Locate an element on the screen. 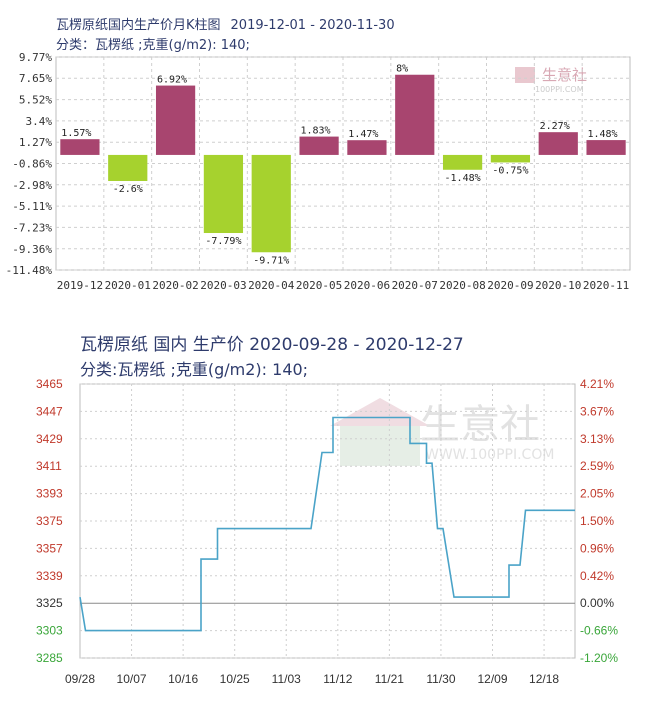 This screenshot has width=647, height=718. line-x-tick: 11/03 is located at coordinates (286, 679).